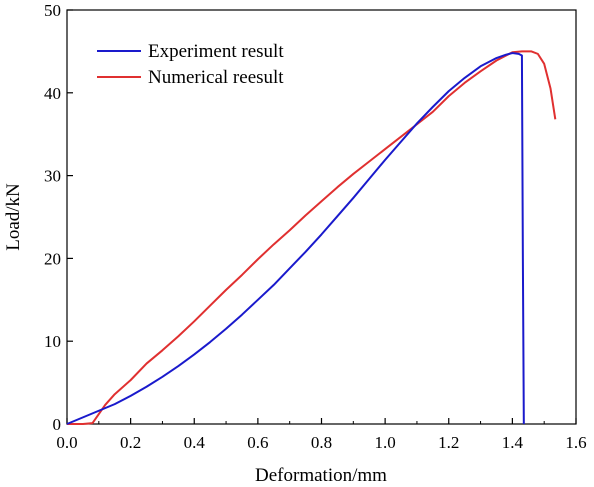  I want to click on x-tick-label: 1.2, so click(448, 442).